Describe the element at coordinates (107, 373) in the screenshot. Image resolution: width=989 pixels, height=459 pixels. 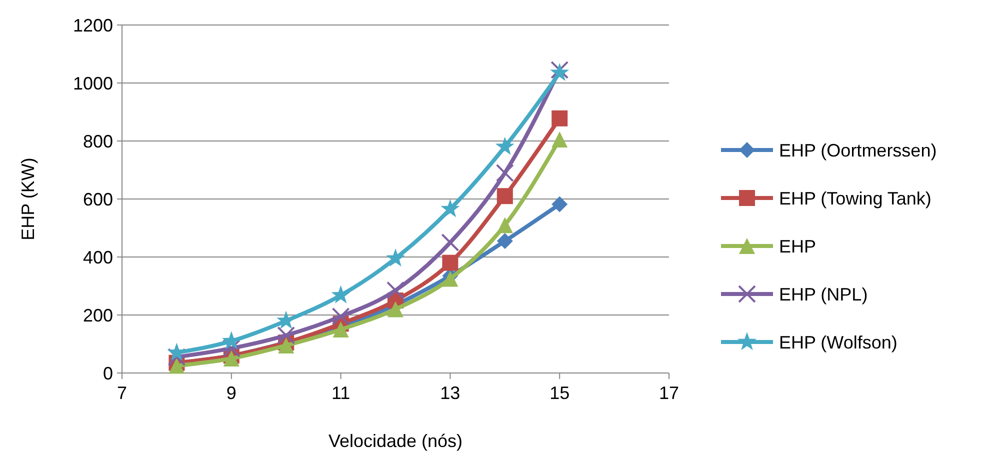
I see `y-tick-label: 0` at that location.